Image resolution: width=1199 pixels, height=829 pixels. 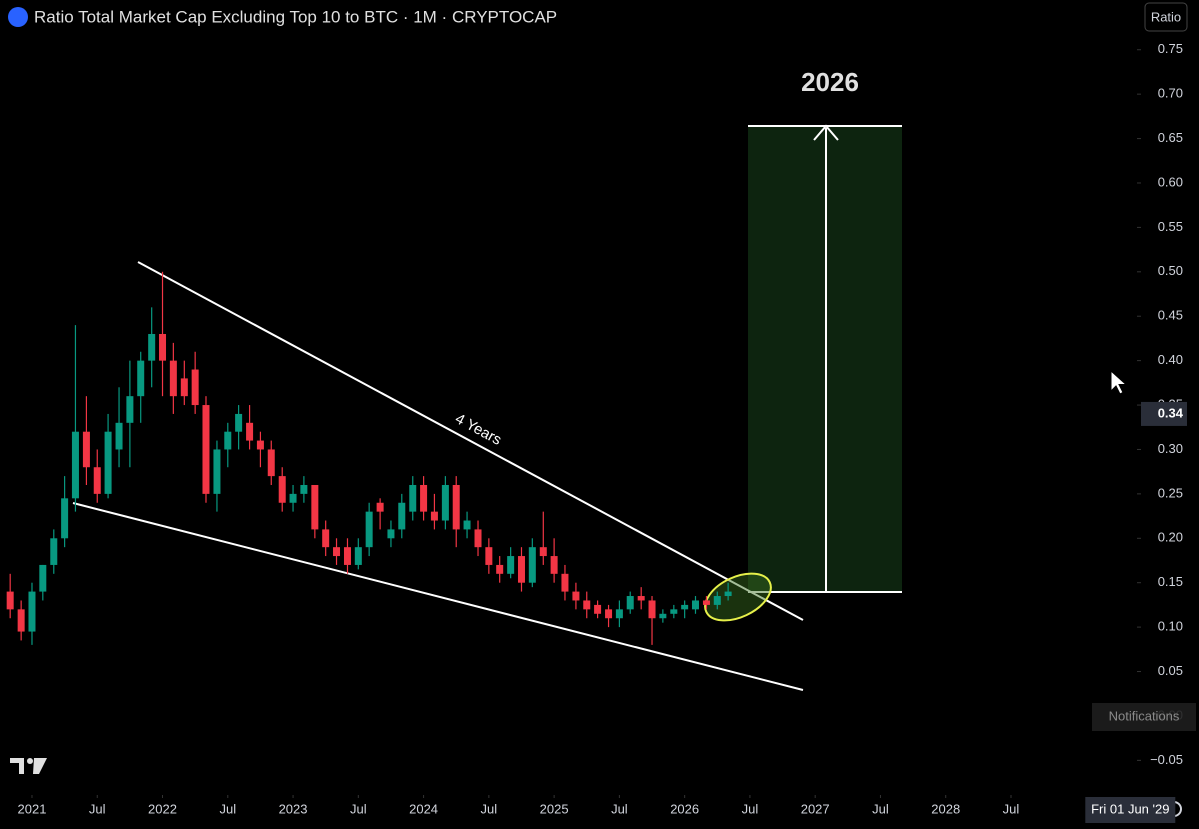 I want to click on y-tick-label: 0.70, so click(x=1170, y=93).